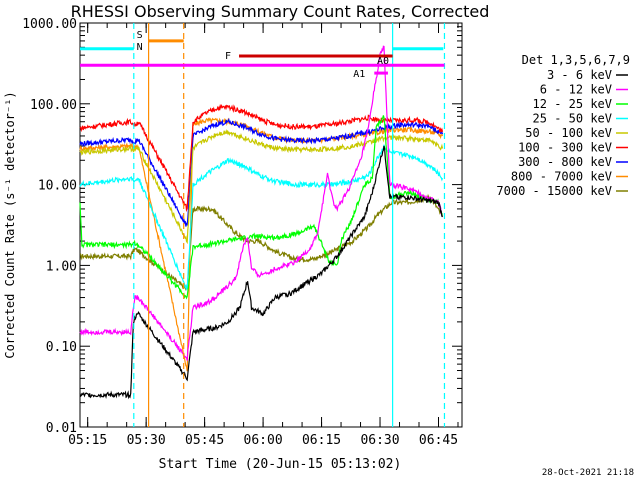  I want to click on flag-label-a1: A1, so click(359, 74).